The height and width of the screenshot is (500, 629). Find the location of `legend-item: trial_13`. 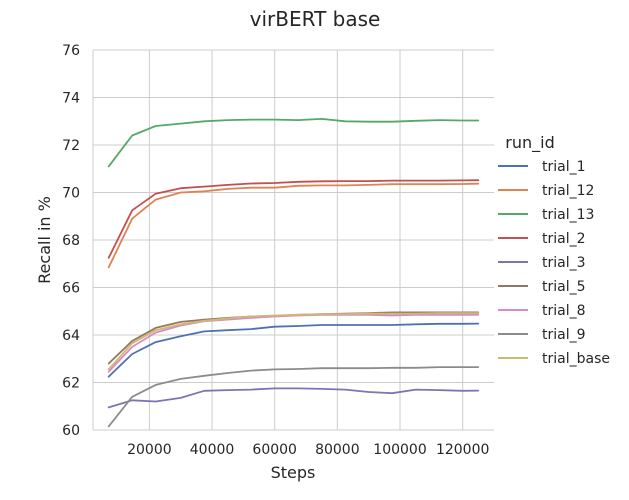

legend-item: trial_13 is located at coordinates (546, 215).